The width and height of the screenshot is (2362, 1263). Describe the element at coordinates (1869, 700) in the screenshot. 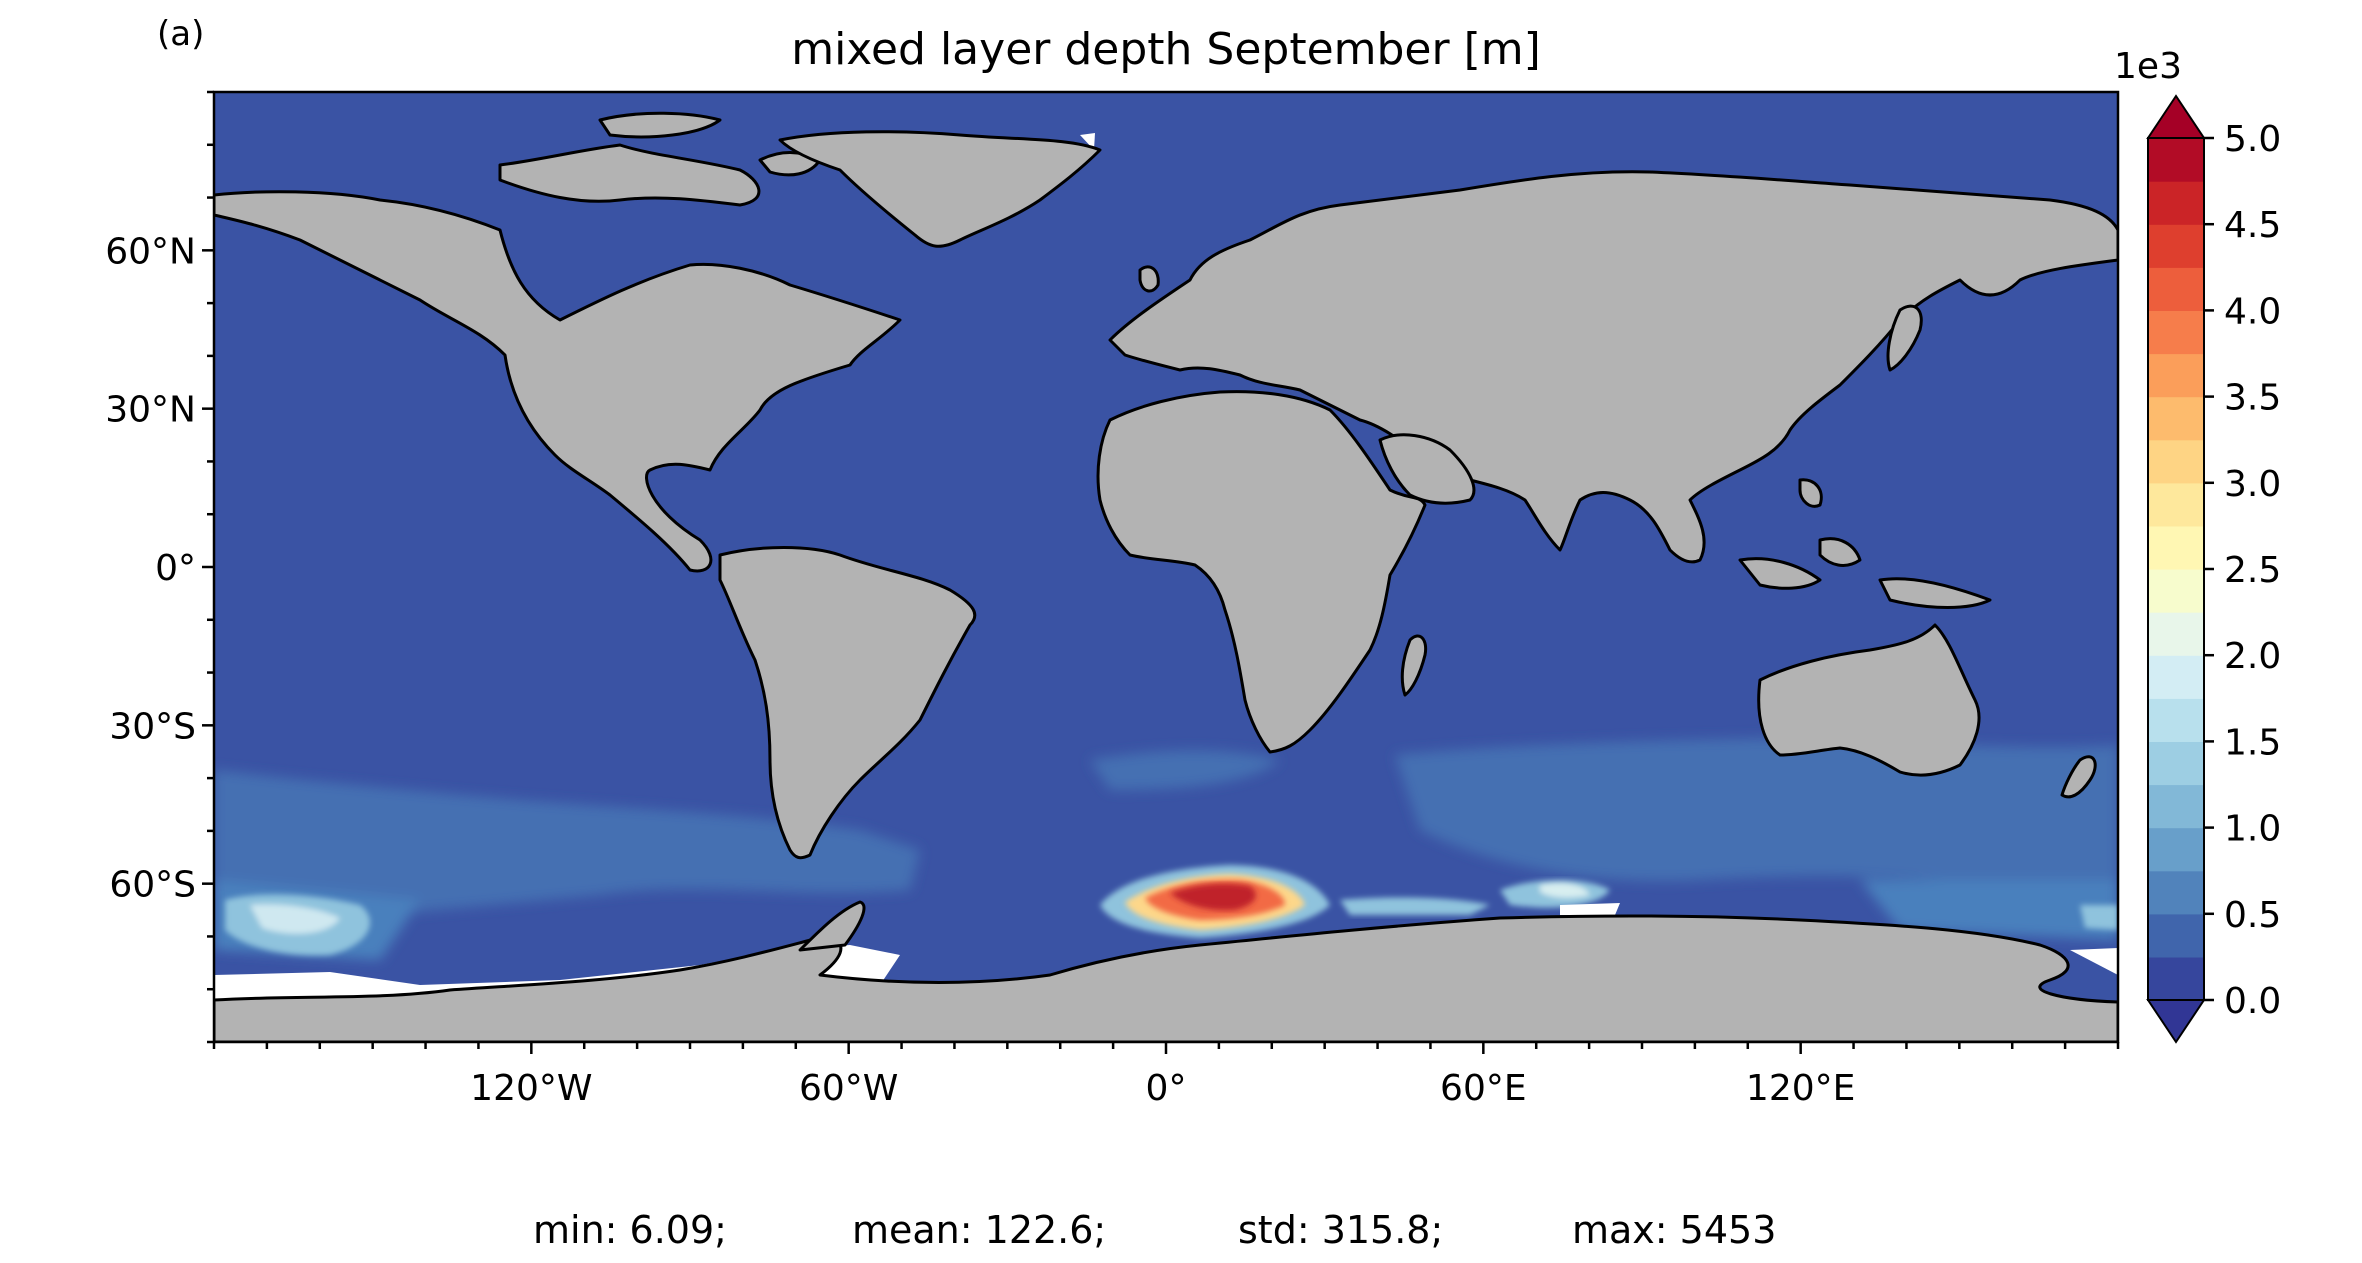

I see `australia` at that location.